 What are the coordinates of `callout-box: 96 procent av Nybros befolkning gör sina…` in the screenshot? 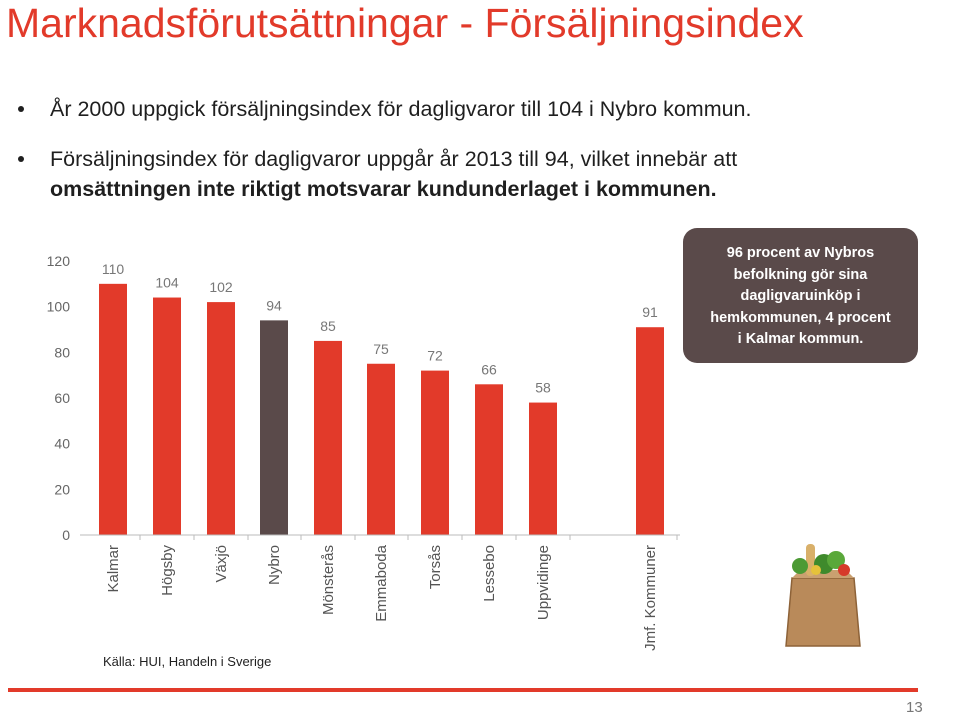 It's located at (800, 295).